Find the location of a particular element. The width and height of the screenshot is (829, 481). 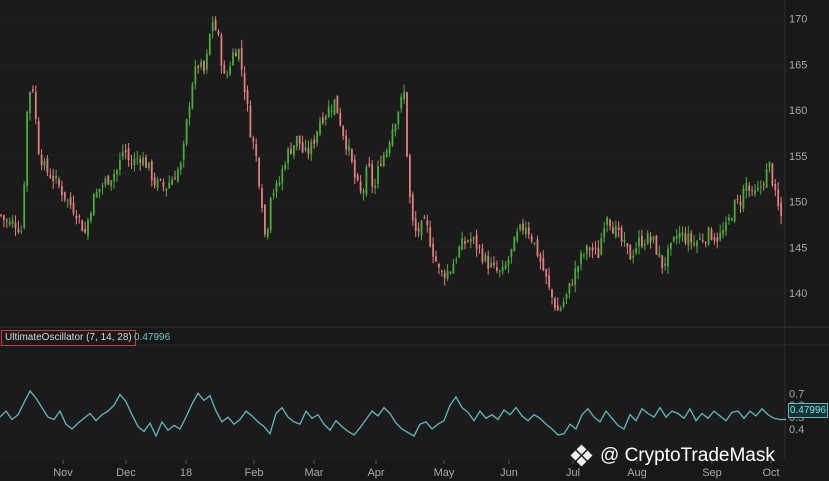

price-axis: 170 165 160 155 150 145 140 is located at coordinates (798, 157).